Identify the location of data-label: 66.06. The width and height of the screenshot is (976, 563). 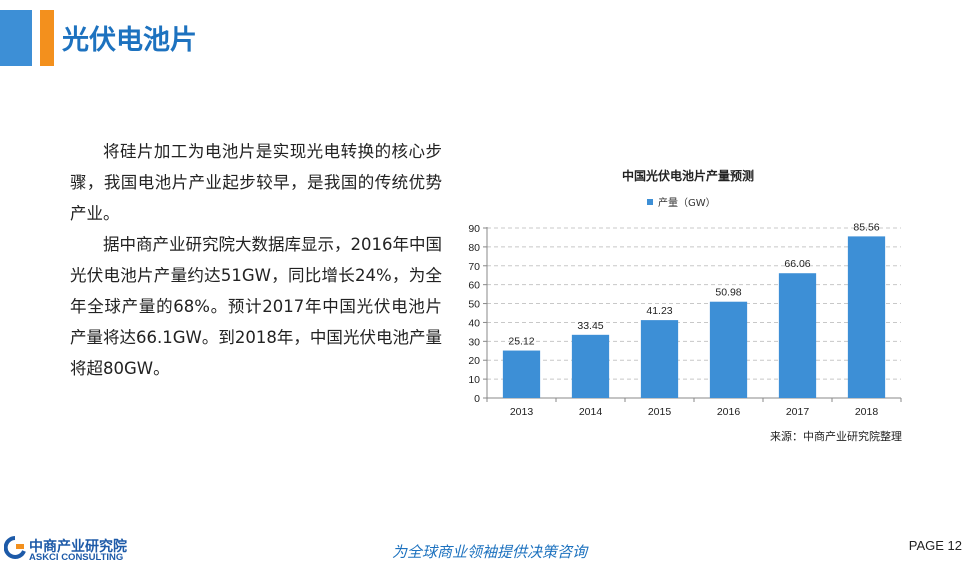
(797, 264).